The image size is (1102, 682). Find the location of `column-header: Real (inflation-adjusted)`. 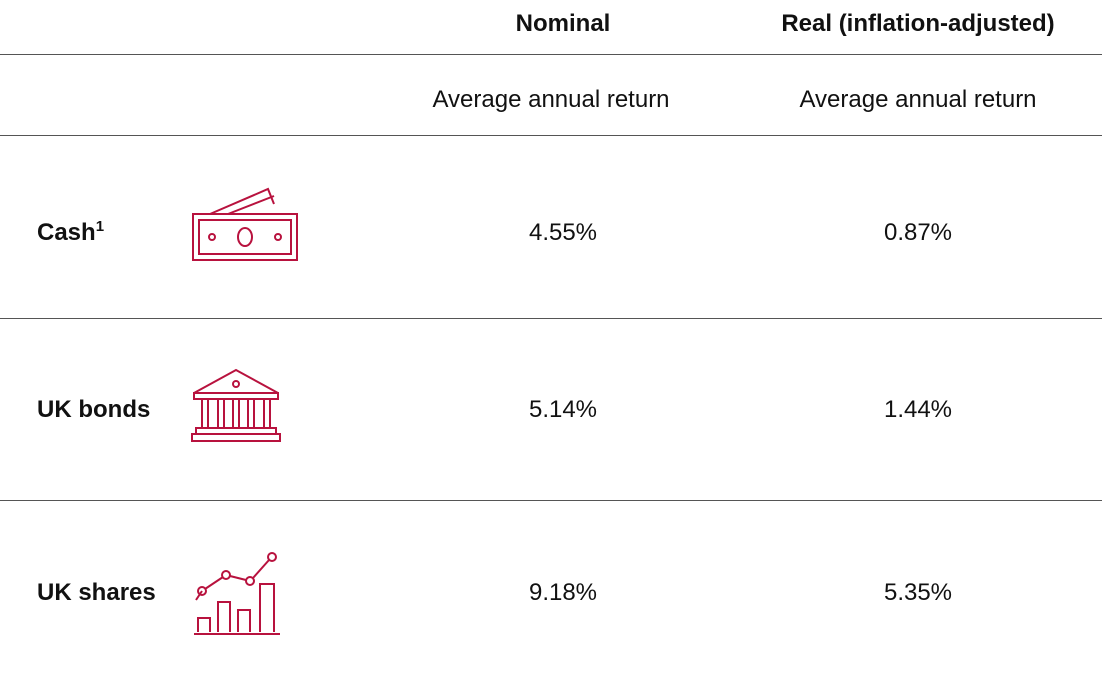

column-header: Real (inflation-adjusted) is located at coordinates (918, 23).